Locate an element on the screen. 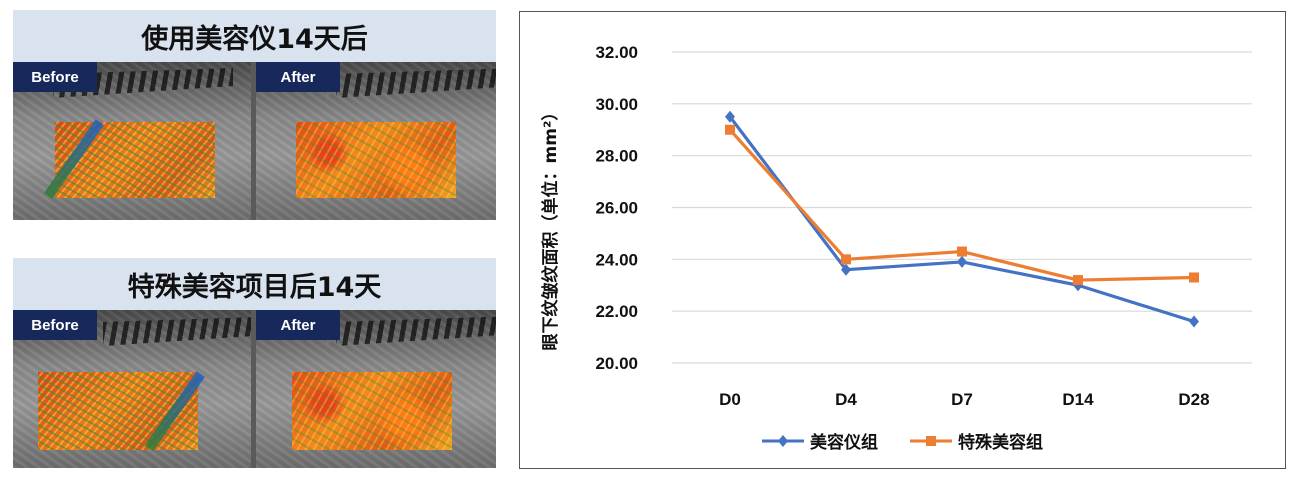 Image resolution: width=1299 pixels, height=486 pixels. x-tick-label: D7 is located at coordinates (962, 399).